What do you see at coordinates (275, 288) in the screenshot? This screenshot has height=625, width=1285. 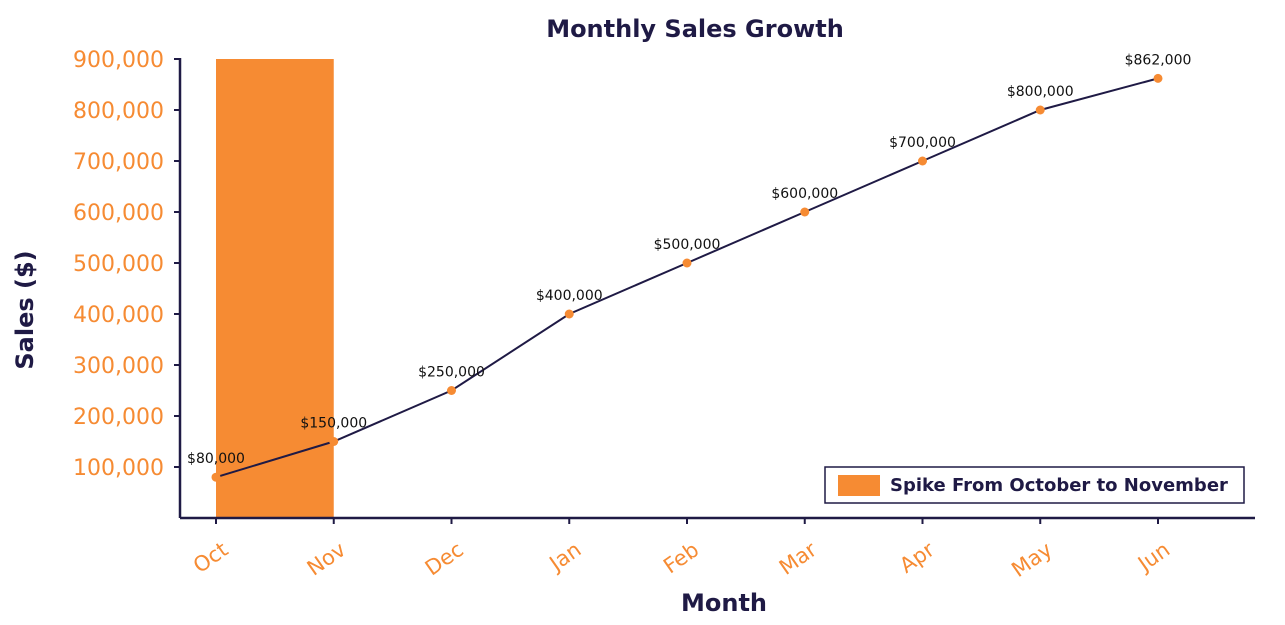 I see `highlight-band` at bounding box center [275, 288].